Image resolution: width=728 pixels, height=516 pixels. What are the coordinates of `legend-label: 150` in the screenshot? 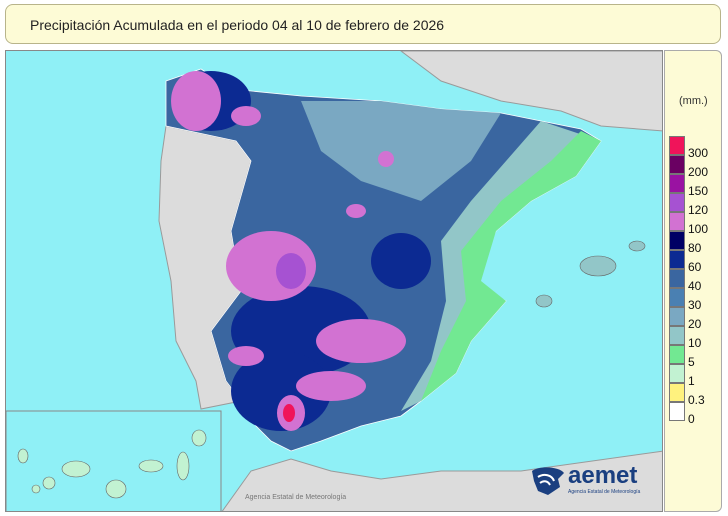 It's located at (698, 191).